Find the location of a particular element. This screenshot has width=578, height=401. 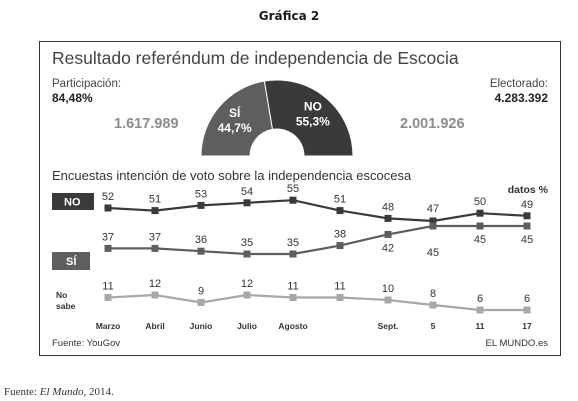

data-label-si: 42 is located at coordinates (388, 248).